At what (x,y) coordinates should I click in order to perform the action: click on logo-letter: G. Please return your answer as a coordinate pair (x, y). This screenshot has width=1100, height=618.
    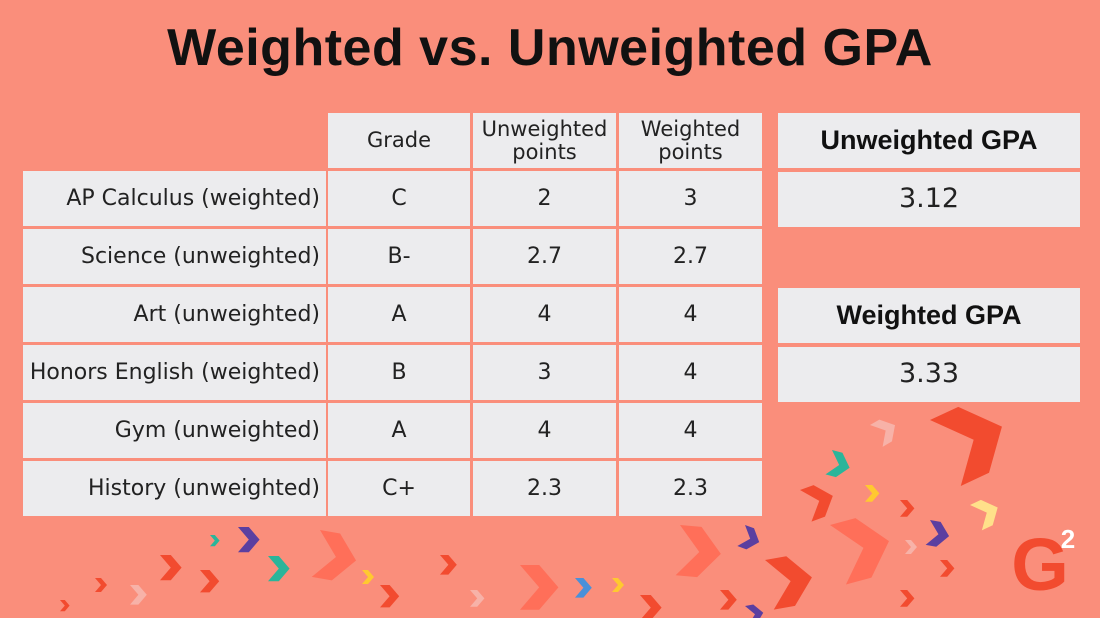
    Looking at the image, I should click on (1040, 564).